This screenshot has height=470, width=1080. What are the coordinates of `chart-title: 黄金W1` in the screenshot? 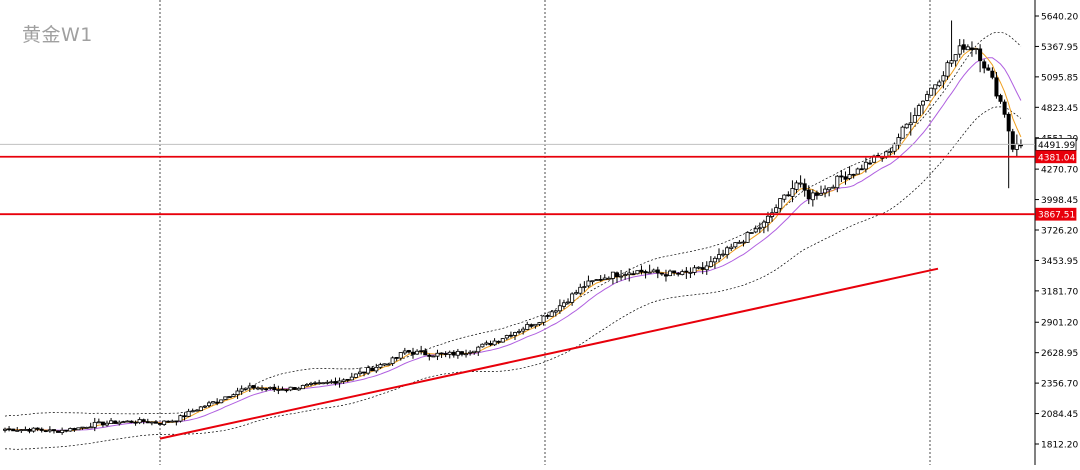 It's located at (57, 35).